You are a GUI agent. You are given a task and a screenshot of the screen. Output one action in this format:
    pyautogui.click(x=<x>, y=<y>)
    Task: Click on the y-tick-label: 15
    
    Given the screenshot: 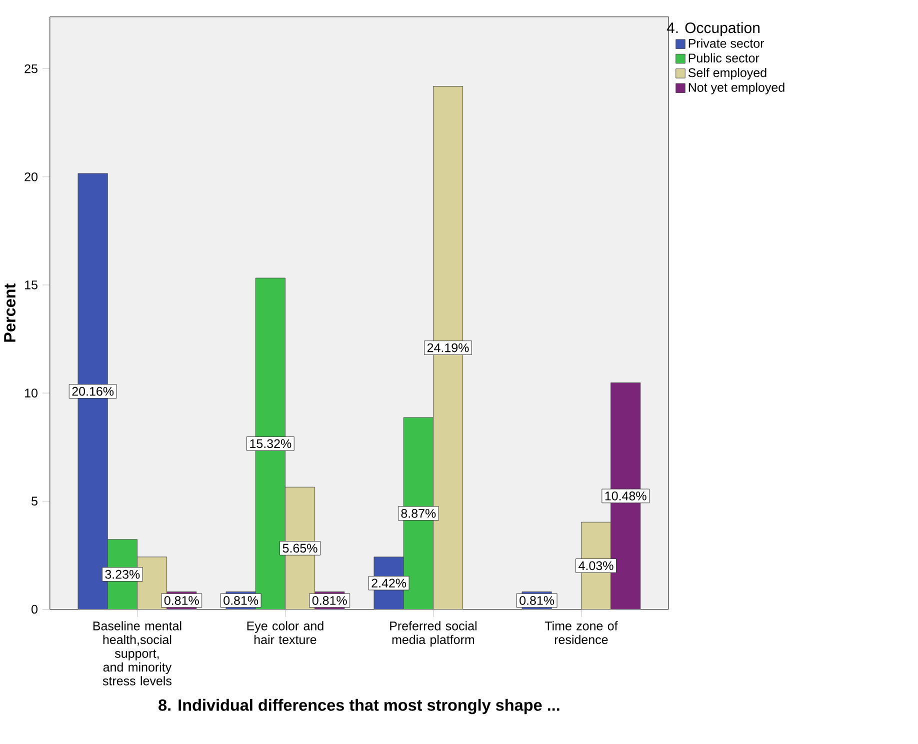 What is the action you would take?
    pyautogui.click(x=31, y=285)
    